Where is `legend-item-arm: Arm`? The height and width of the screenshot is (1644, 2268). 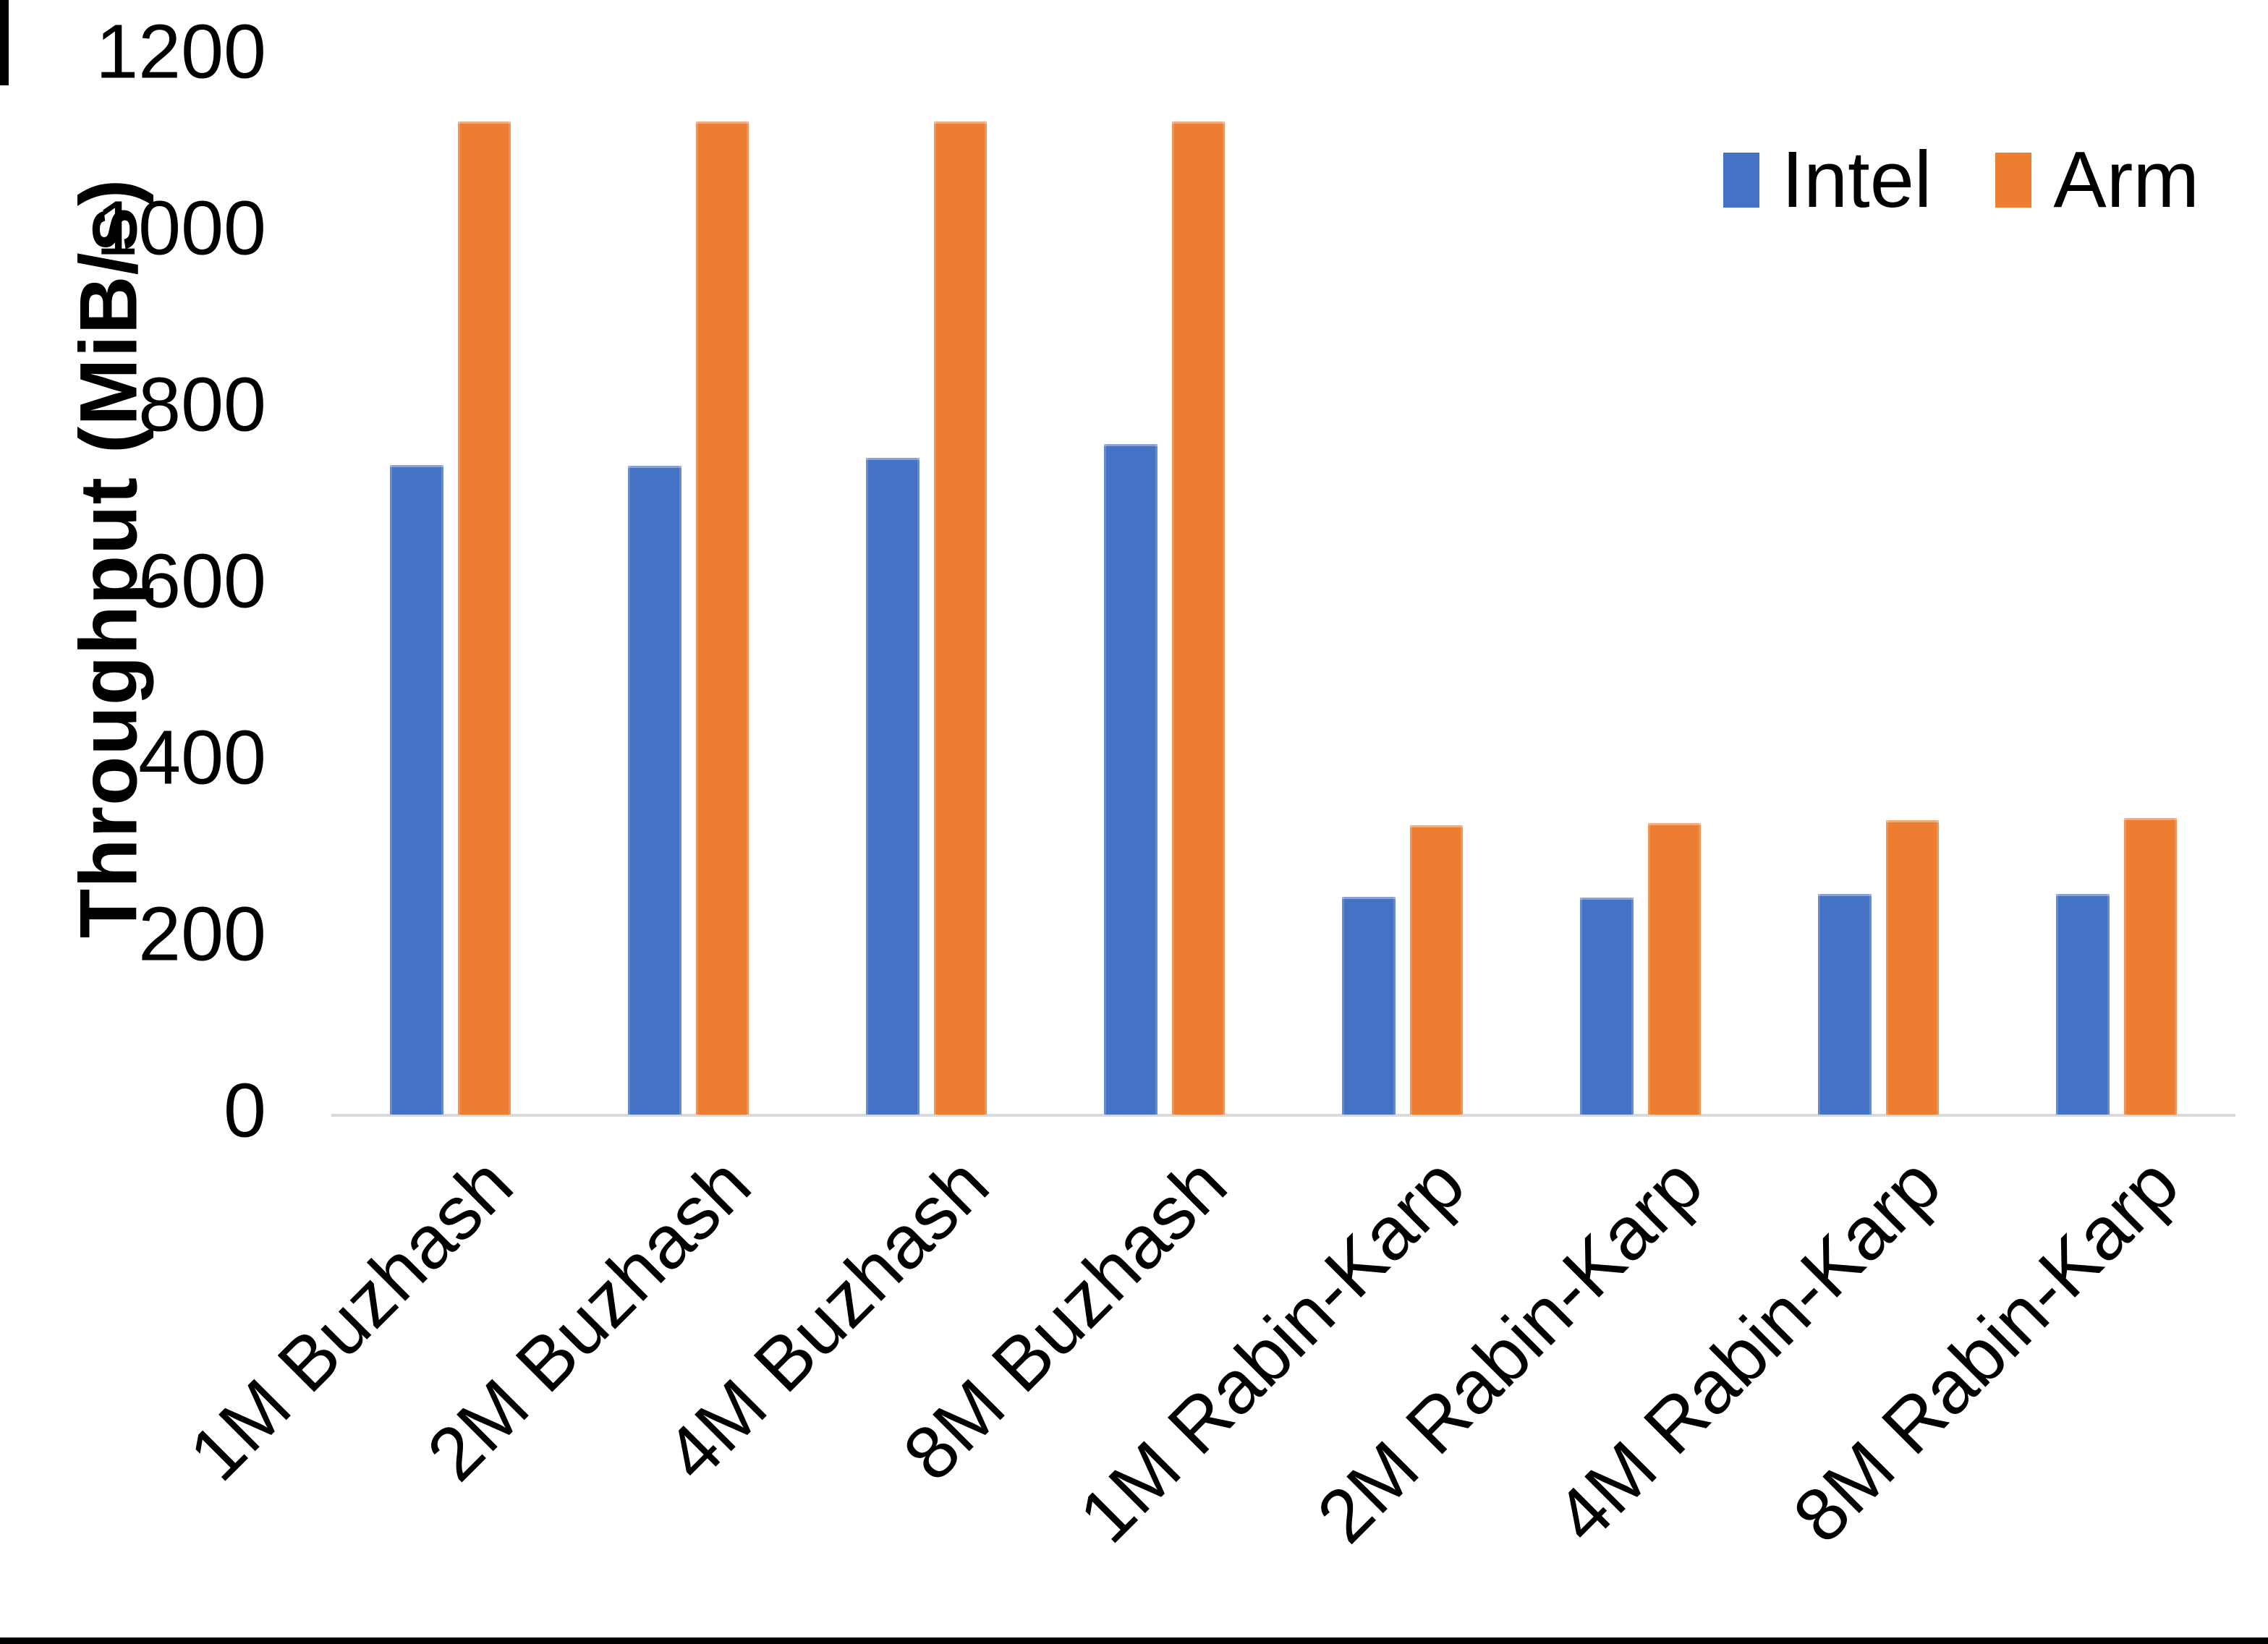 legend-item-arm: Arm is located at coordinates (2097, 180).